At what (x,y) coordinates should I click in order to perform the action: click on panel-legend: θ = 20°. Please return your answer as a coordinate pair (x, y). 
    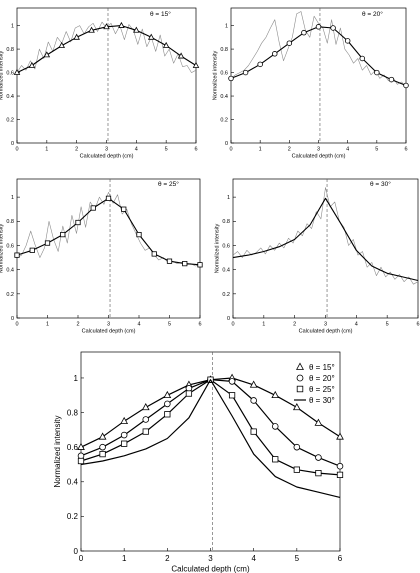
    Looking at the image, I should click on (372, 14).